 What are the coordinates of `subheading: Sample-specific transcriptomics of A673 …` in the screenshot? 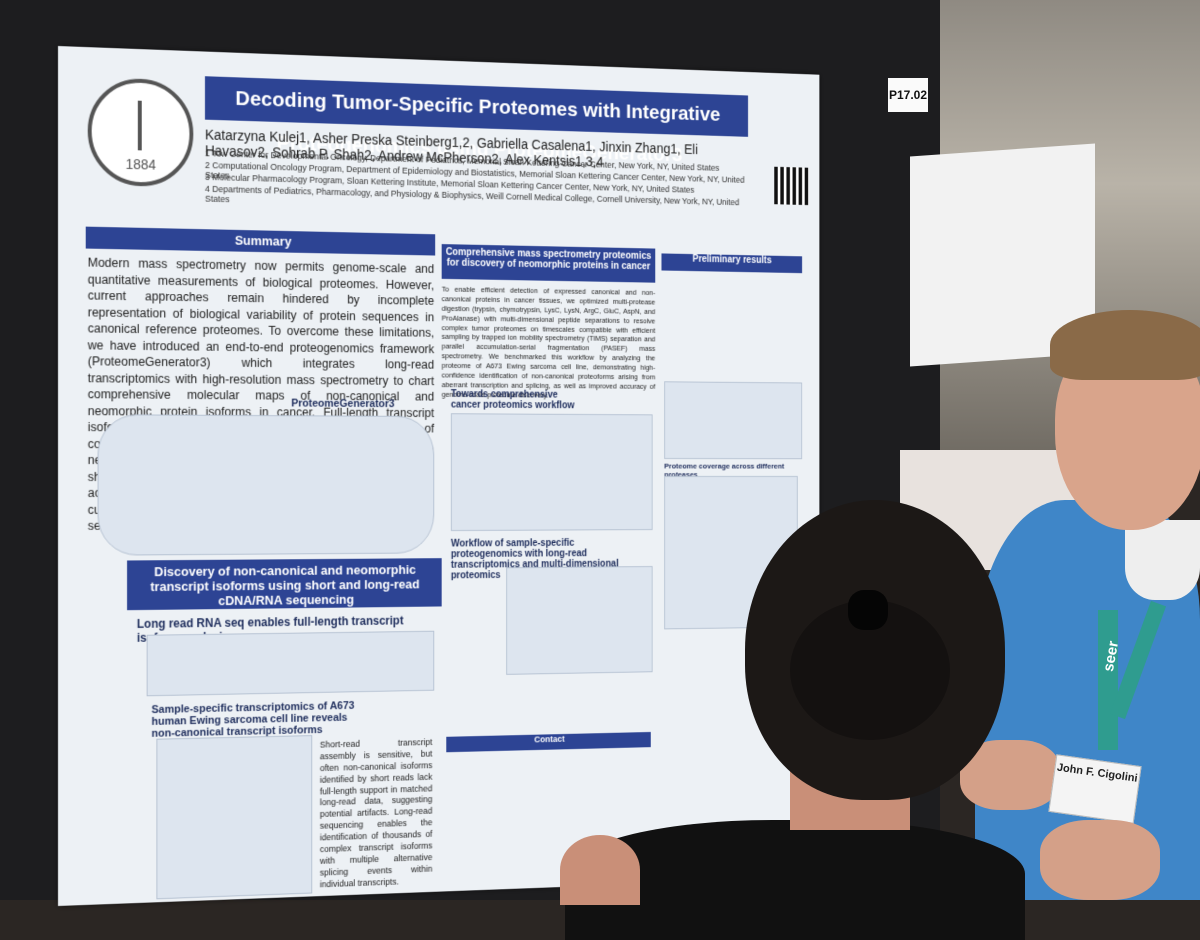 It's located at (253, 720).